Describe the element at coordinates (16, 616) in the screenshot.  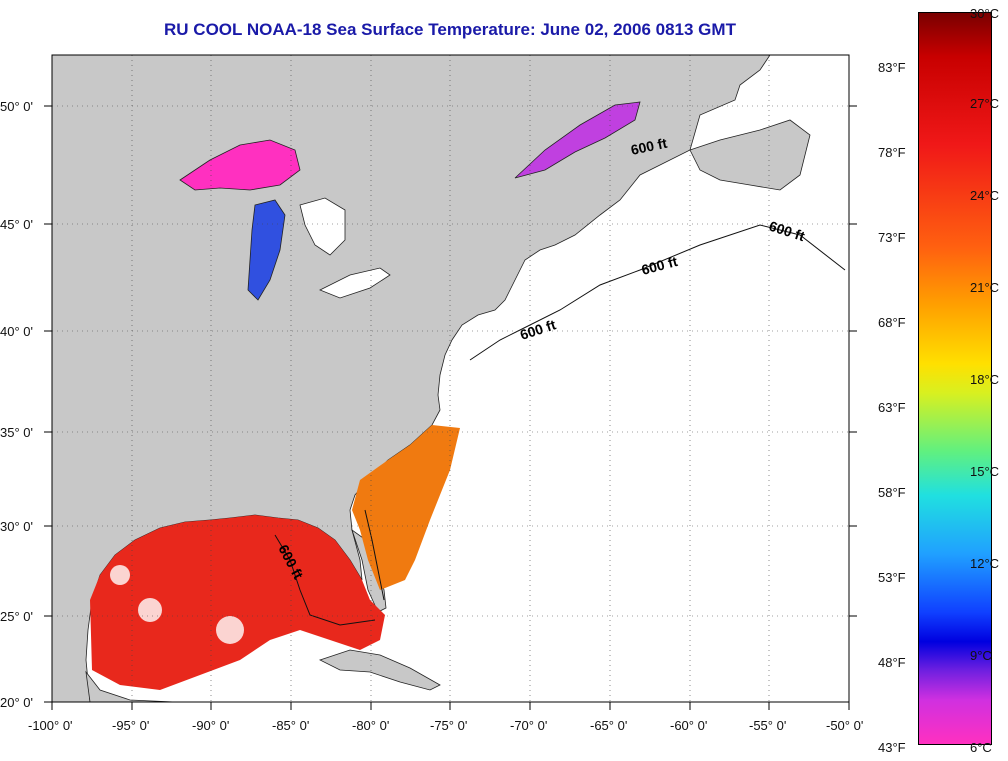
I see `lat-label: 25° 0'` at that location.